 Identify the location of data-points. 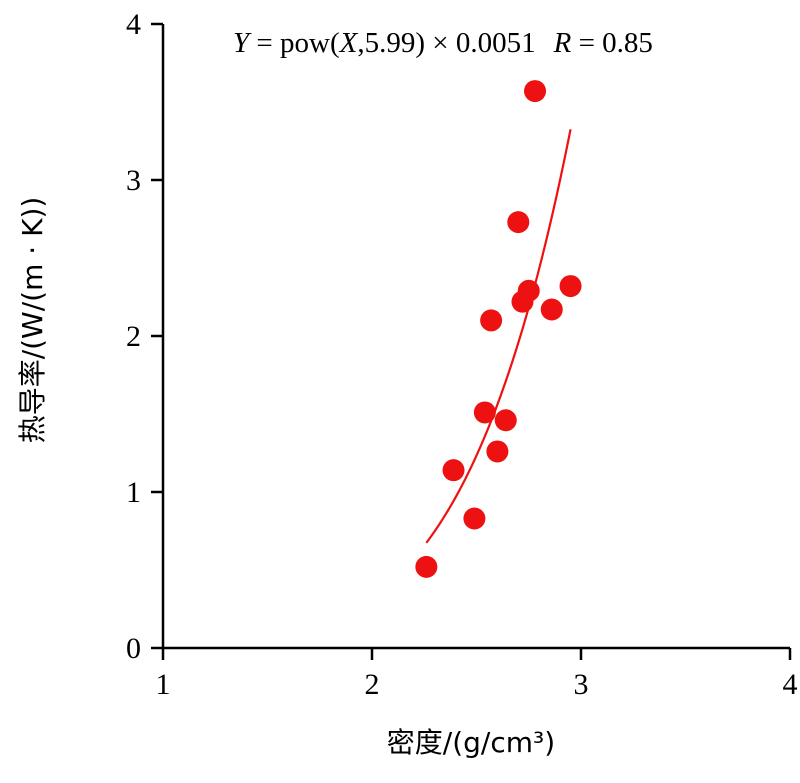
(498, 329).